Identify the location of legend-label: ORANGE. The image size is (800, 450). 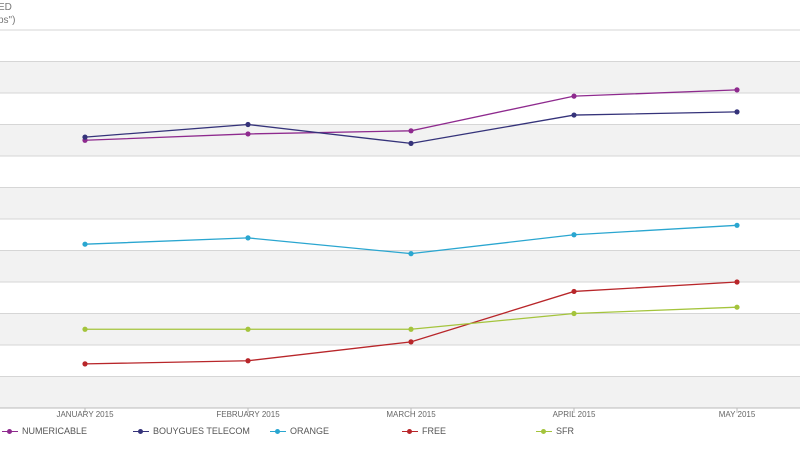
(310, 431).